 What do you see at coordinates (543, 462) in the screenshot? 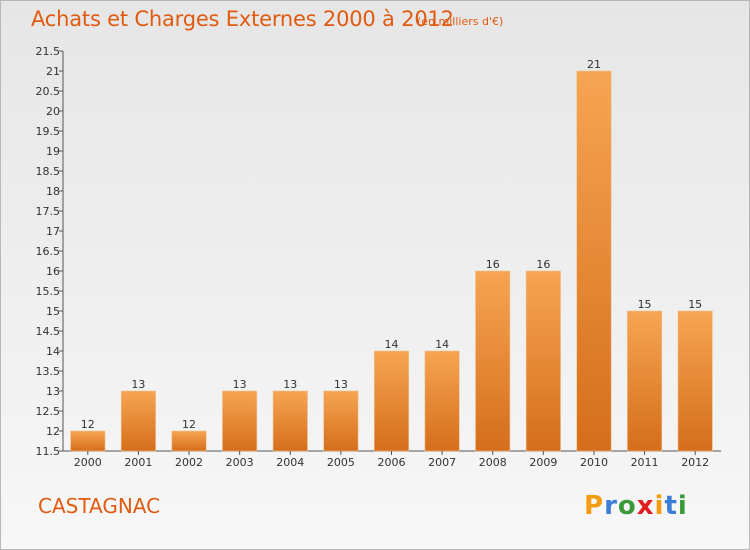
I see `x-tick-label: 2009` at bounding box center [543, 462].